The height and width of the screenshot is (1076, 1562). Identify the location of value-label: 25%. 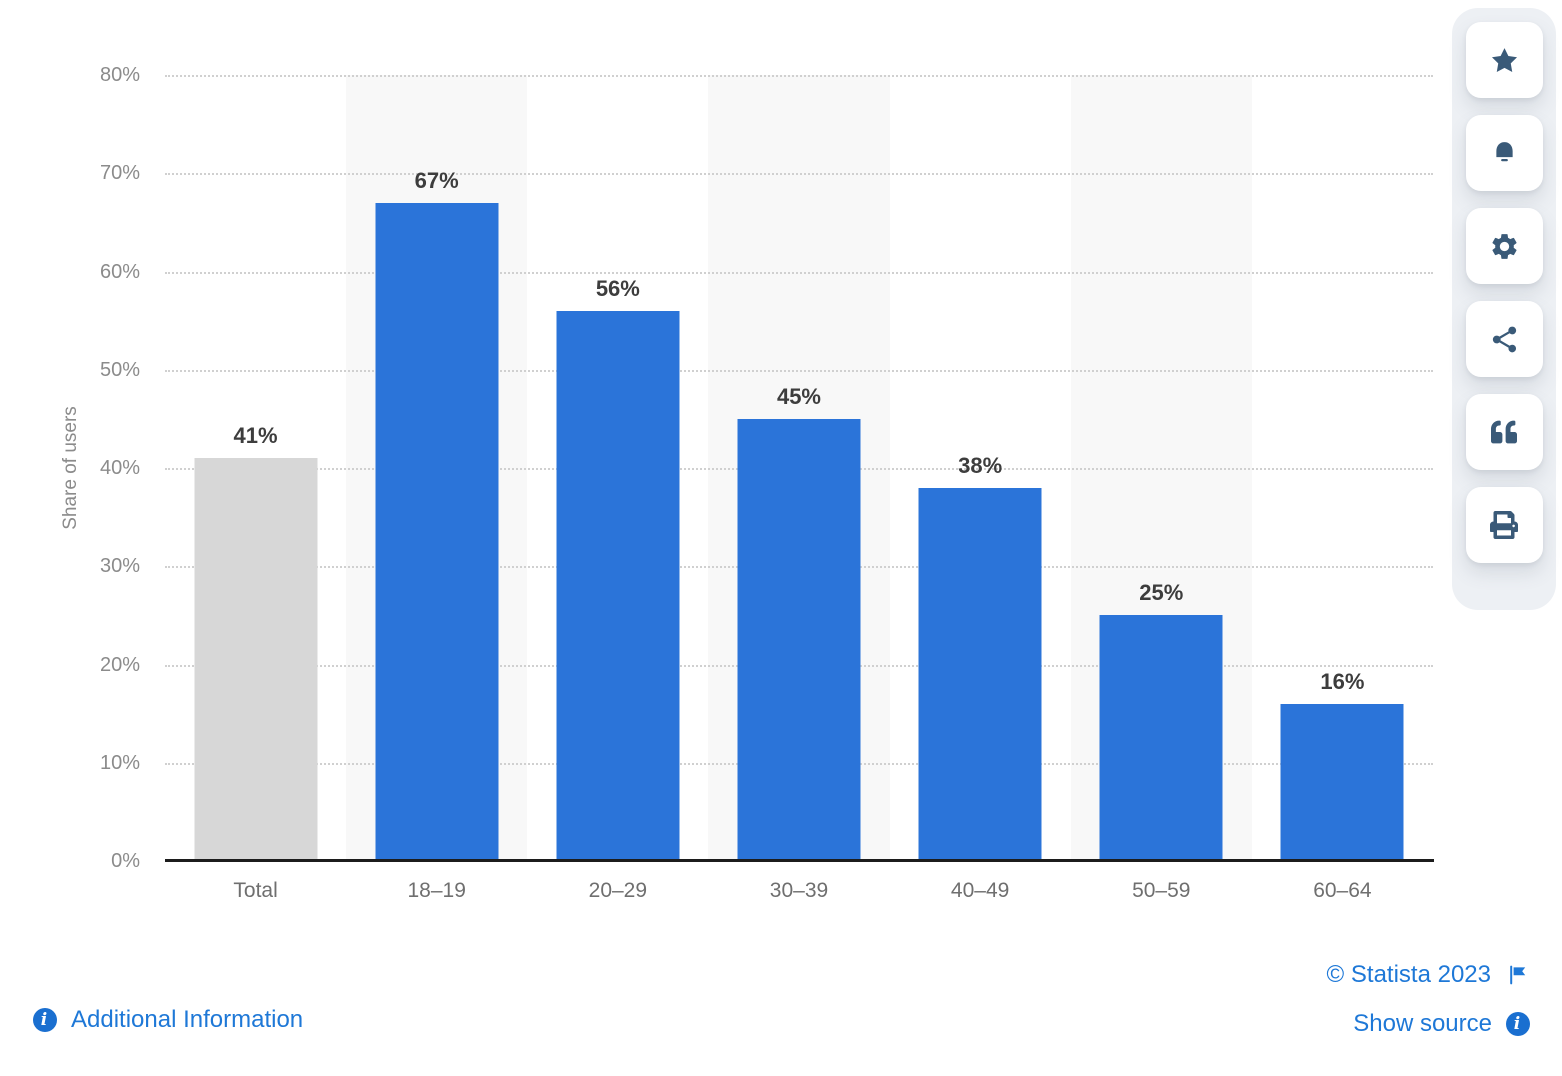
(1161, 593).